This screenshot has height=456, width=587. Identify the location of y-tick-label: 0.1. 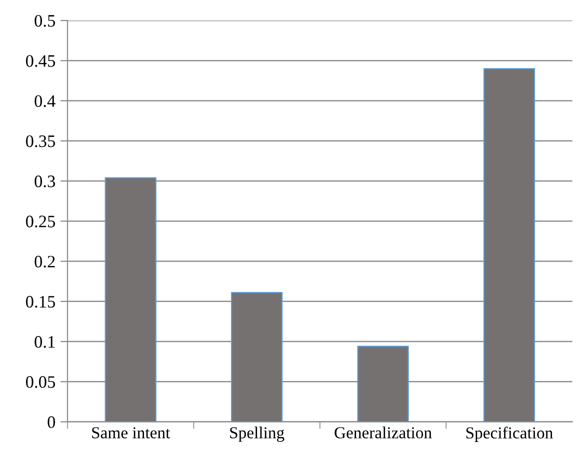
(44, 342).